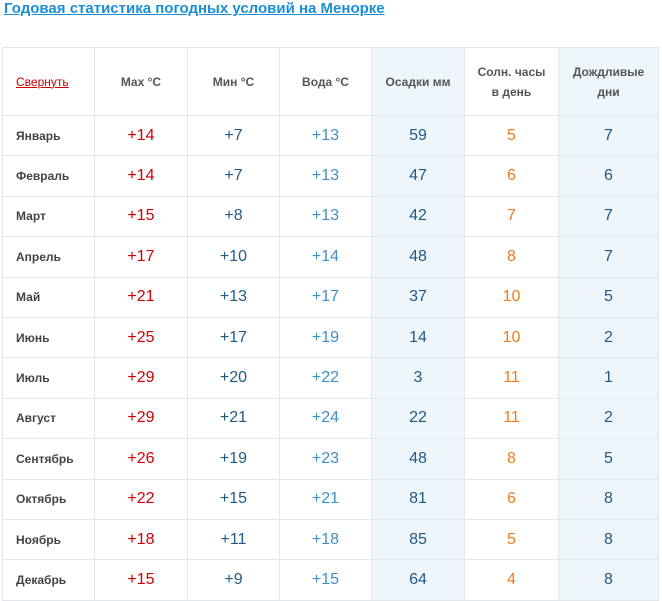 The height and width of the screenshot is (601, 662). Describe the element at coordinates (48, 337) in the screenshot. I see `cell-month: Июнь` at that location.